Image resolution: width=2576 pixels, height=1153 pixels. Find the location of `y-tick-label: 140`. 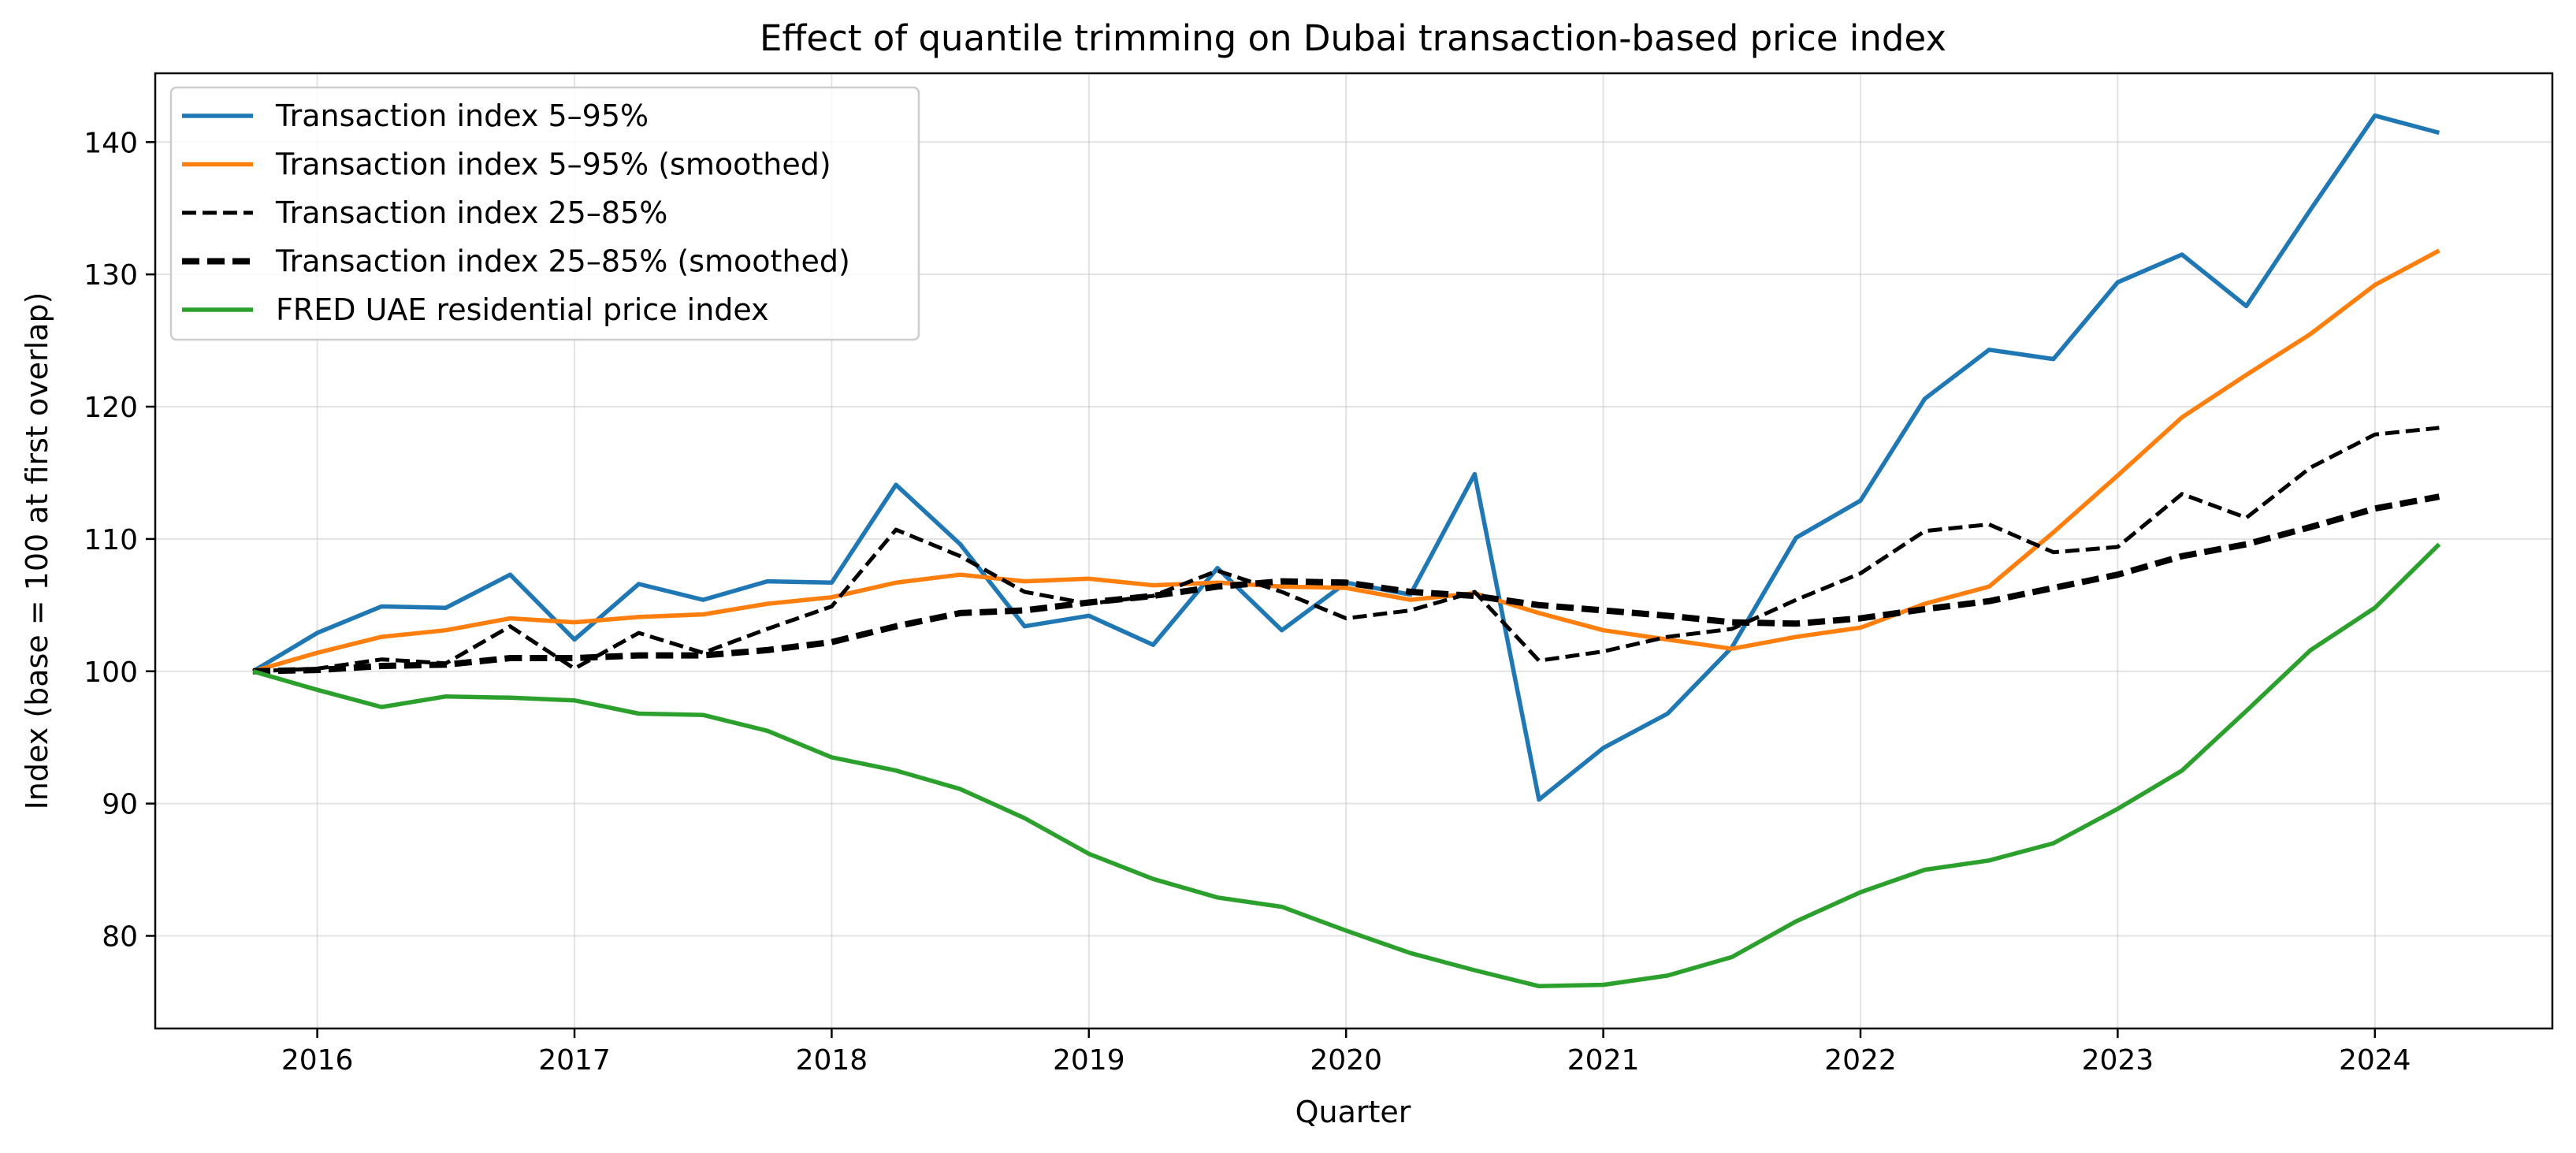

y-tick-label: 140 is located at coordinates (111, 143).